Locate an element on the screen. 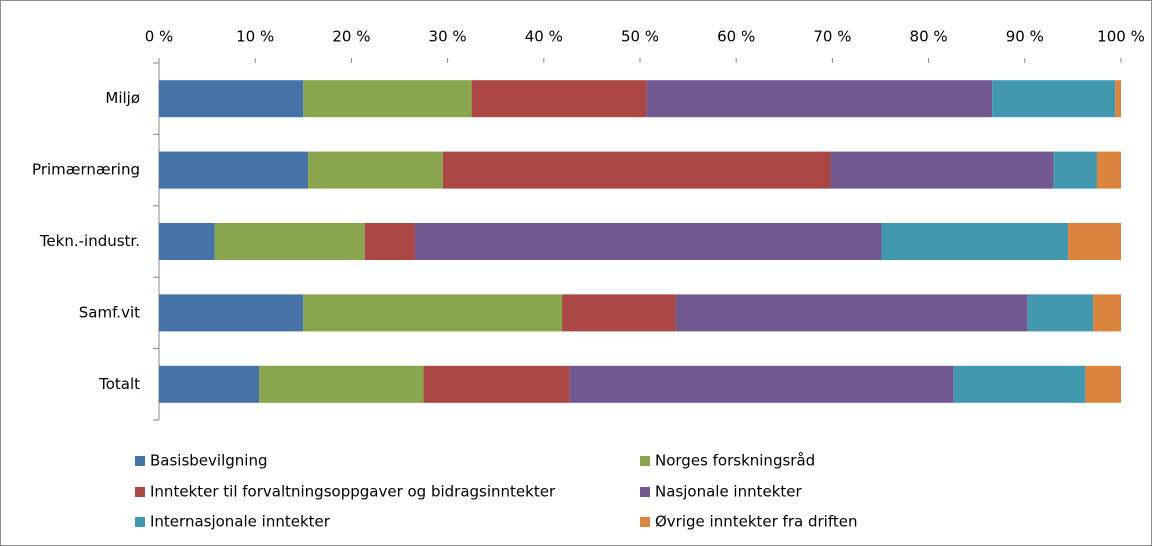  y-tick-label: Tekn.-industr. is located at coordinates (89, 241).